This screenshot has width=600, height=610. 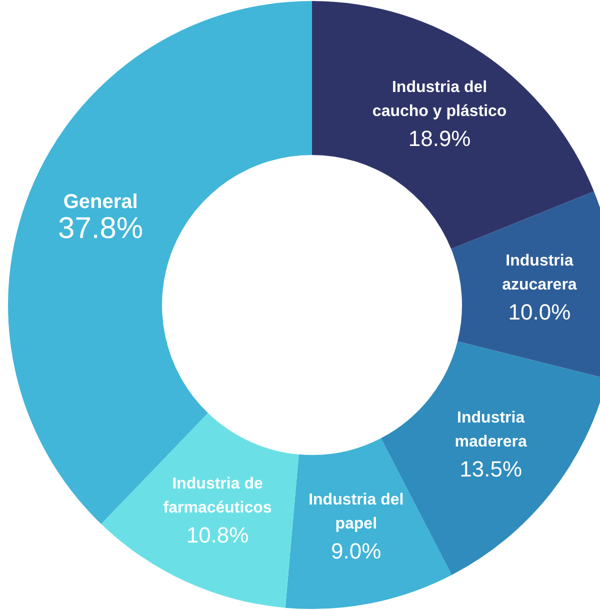 What do you see at coordinates (217, 496) in the screenshot?
I see `slice-label: Industria de farmacéuticos` at bounding box center [217, 496].